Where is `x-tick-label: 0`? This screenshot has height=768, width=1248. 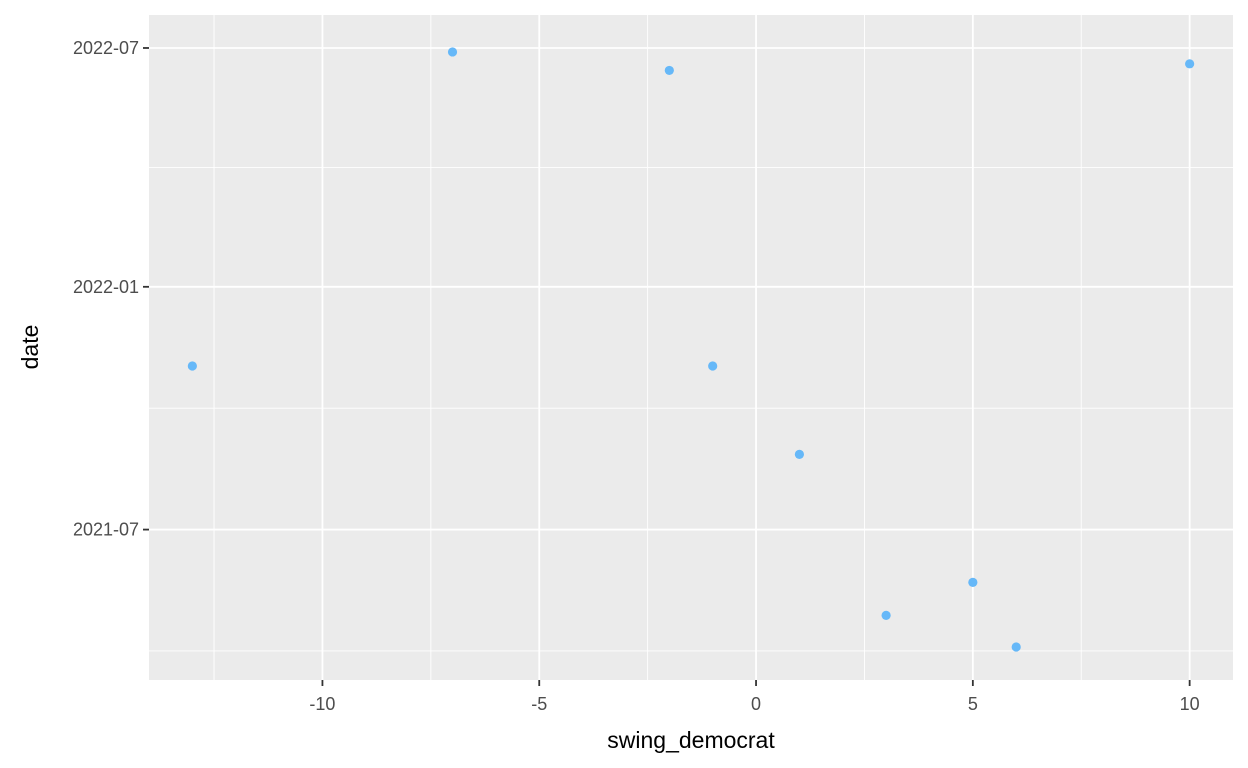
x-tick-label: 0 is located at coordinates (756, 704).